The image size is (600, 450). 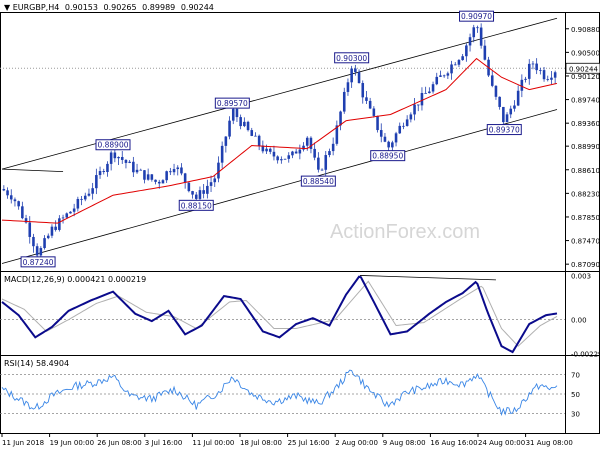 I want to click on rsi-tick-label: 50, so click(x=575, y=395).